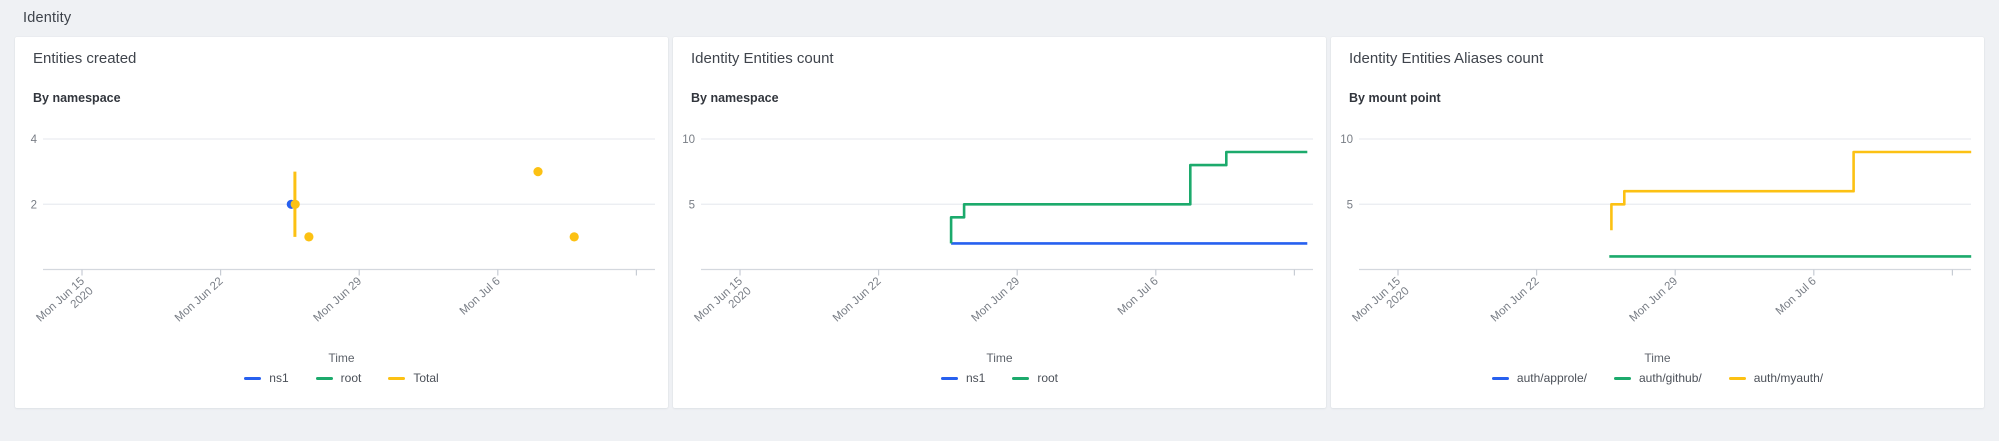  I want to click on series-line-auth/myauth/, so click(1791, 190).